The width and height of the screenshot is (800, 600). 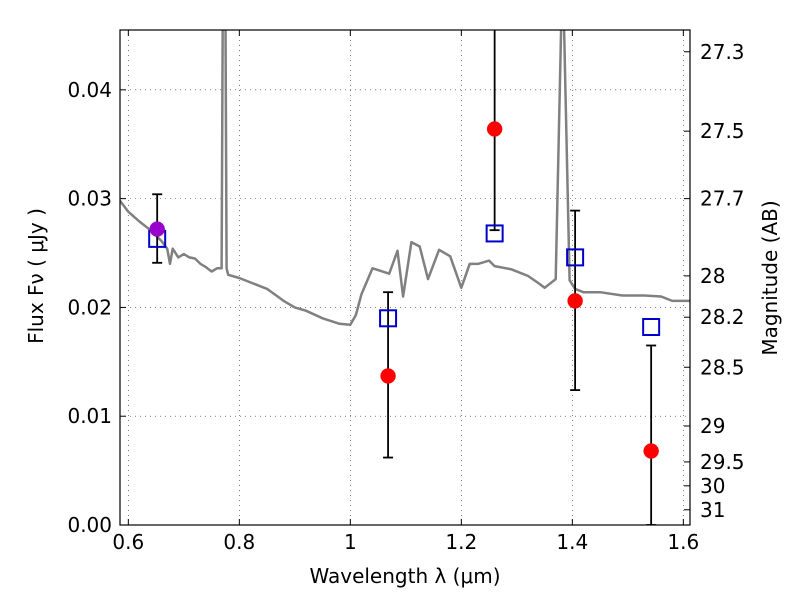 What do you see at coordinates (712, 276) in the screenshot?
I see `y2-tick-label: 28` at bounding box center [712, 276].